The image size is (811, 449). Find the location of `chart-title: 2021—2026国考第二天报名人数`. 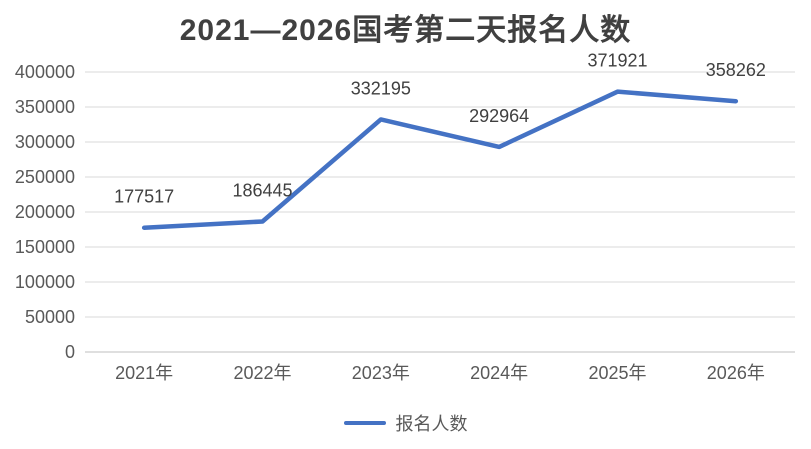

chart-title: 2021—2026国考第二天报名人数 is located at coordinates (405, 30).